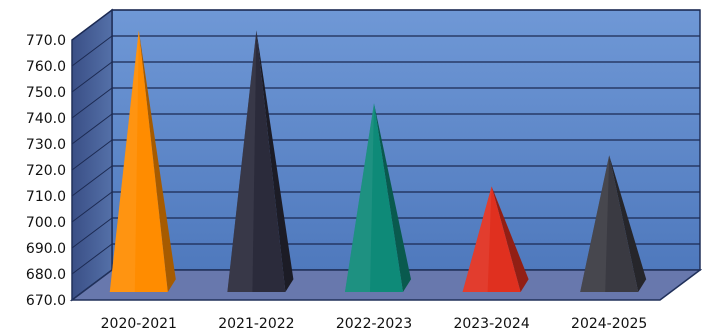 This screenshot has width=702, height=334. I want to click on y-tick-label: 770.0, so click(46, 41).